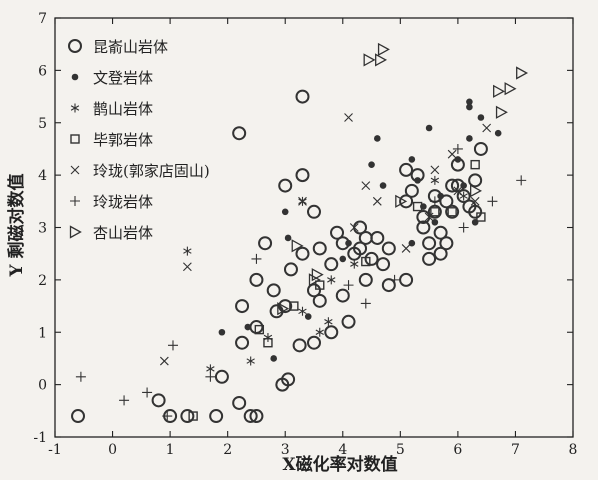  Describe the element at coordinates (42, 281) in the screenshot. I see `y-tick-label: 2` at that location.